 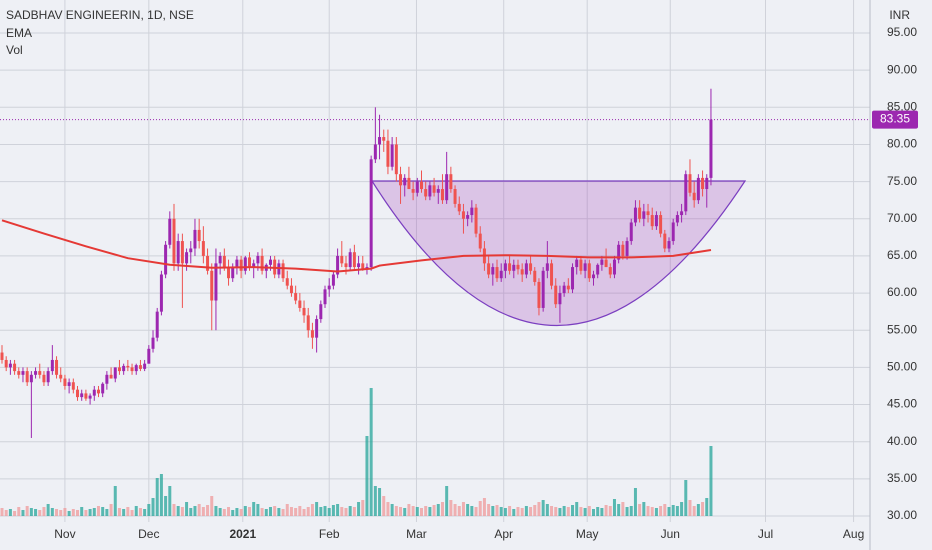 I want to click on x-tick-label: Feb, so click(x=329, y=534).